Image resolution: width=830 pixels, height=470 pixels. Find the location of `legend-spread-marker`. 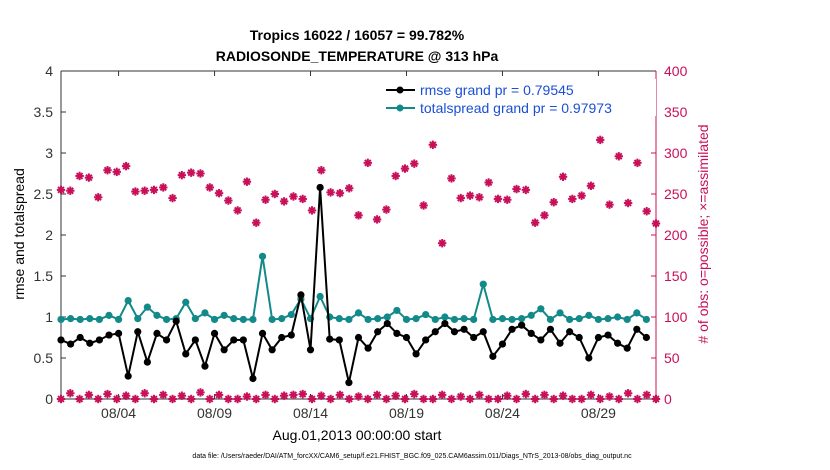

legend-spread-marker is located at coordinates (400, 108).